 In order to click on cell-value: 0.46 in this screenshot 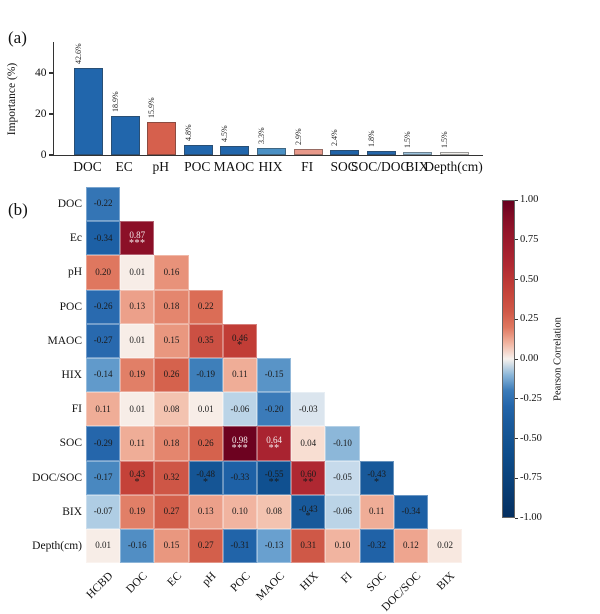, I will do `click(240, 337)`.